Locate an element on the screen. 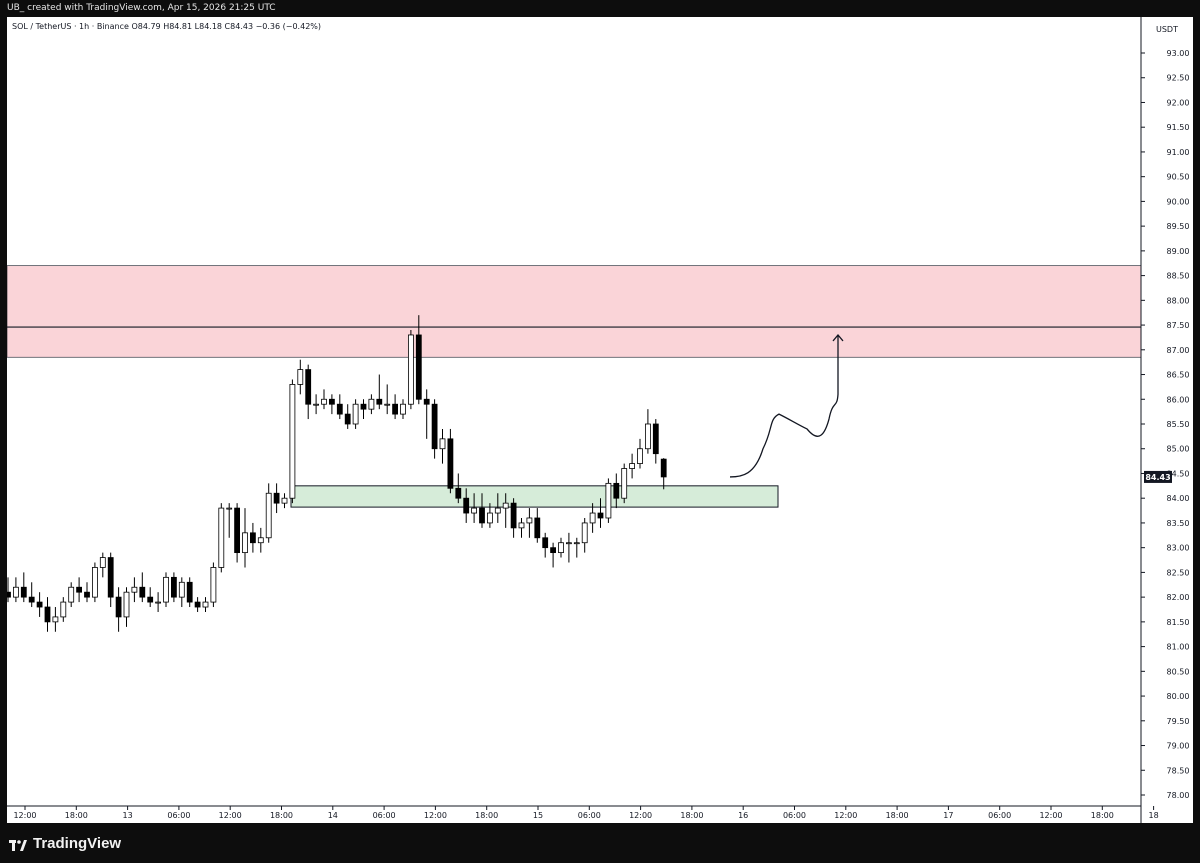 Image resolution: width=1200 pixels, height=863 pixels. time-tick-label: 12:00 is located at coordinates (435, 815).